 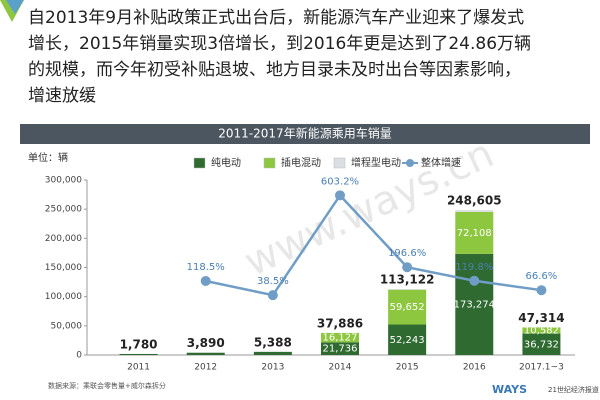 I want to click on y-tick-label: 200,000, so click(x=63, y=239).